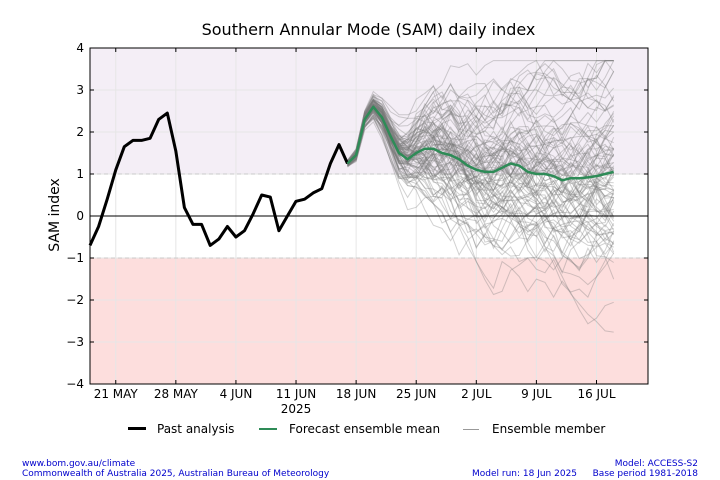 Image resolution: width=720 pixels, height=480 pixels. Describe the element at coordinates (80, 174) in the screenshot. I see `y-tick-label-3: 1` at that location.